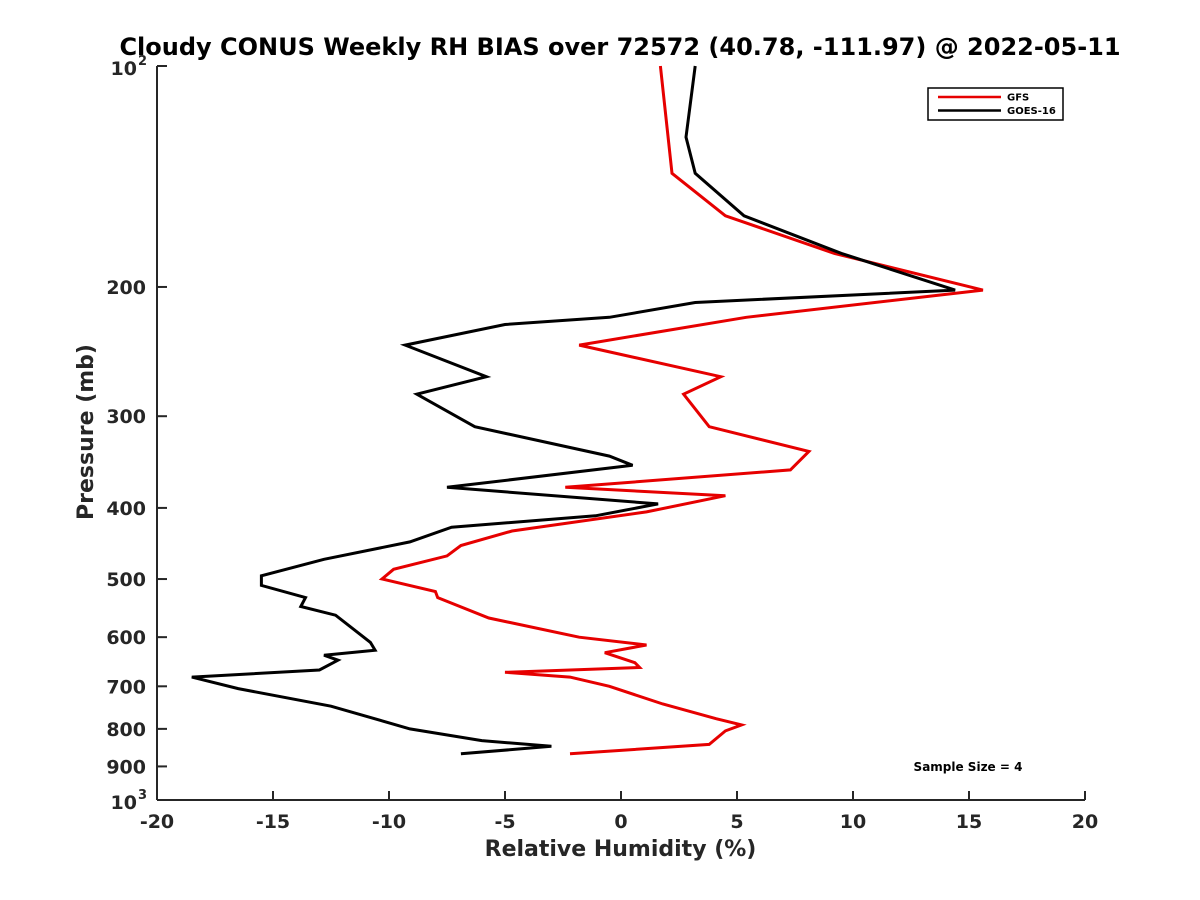 The image size is (1200, 900). What do you see at coordinates (86, 432) in the screenshot?
I see `y-axis-label: Pressure (mb)` at bounding box center [86, 432].